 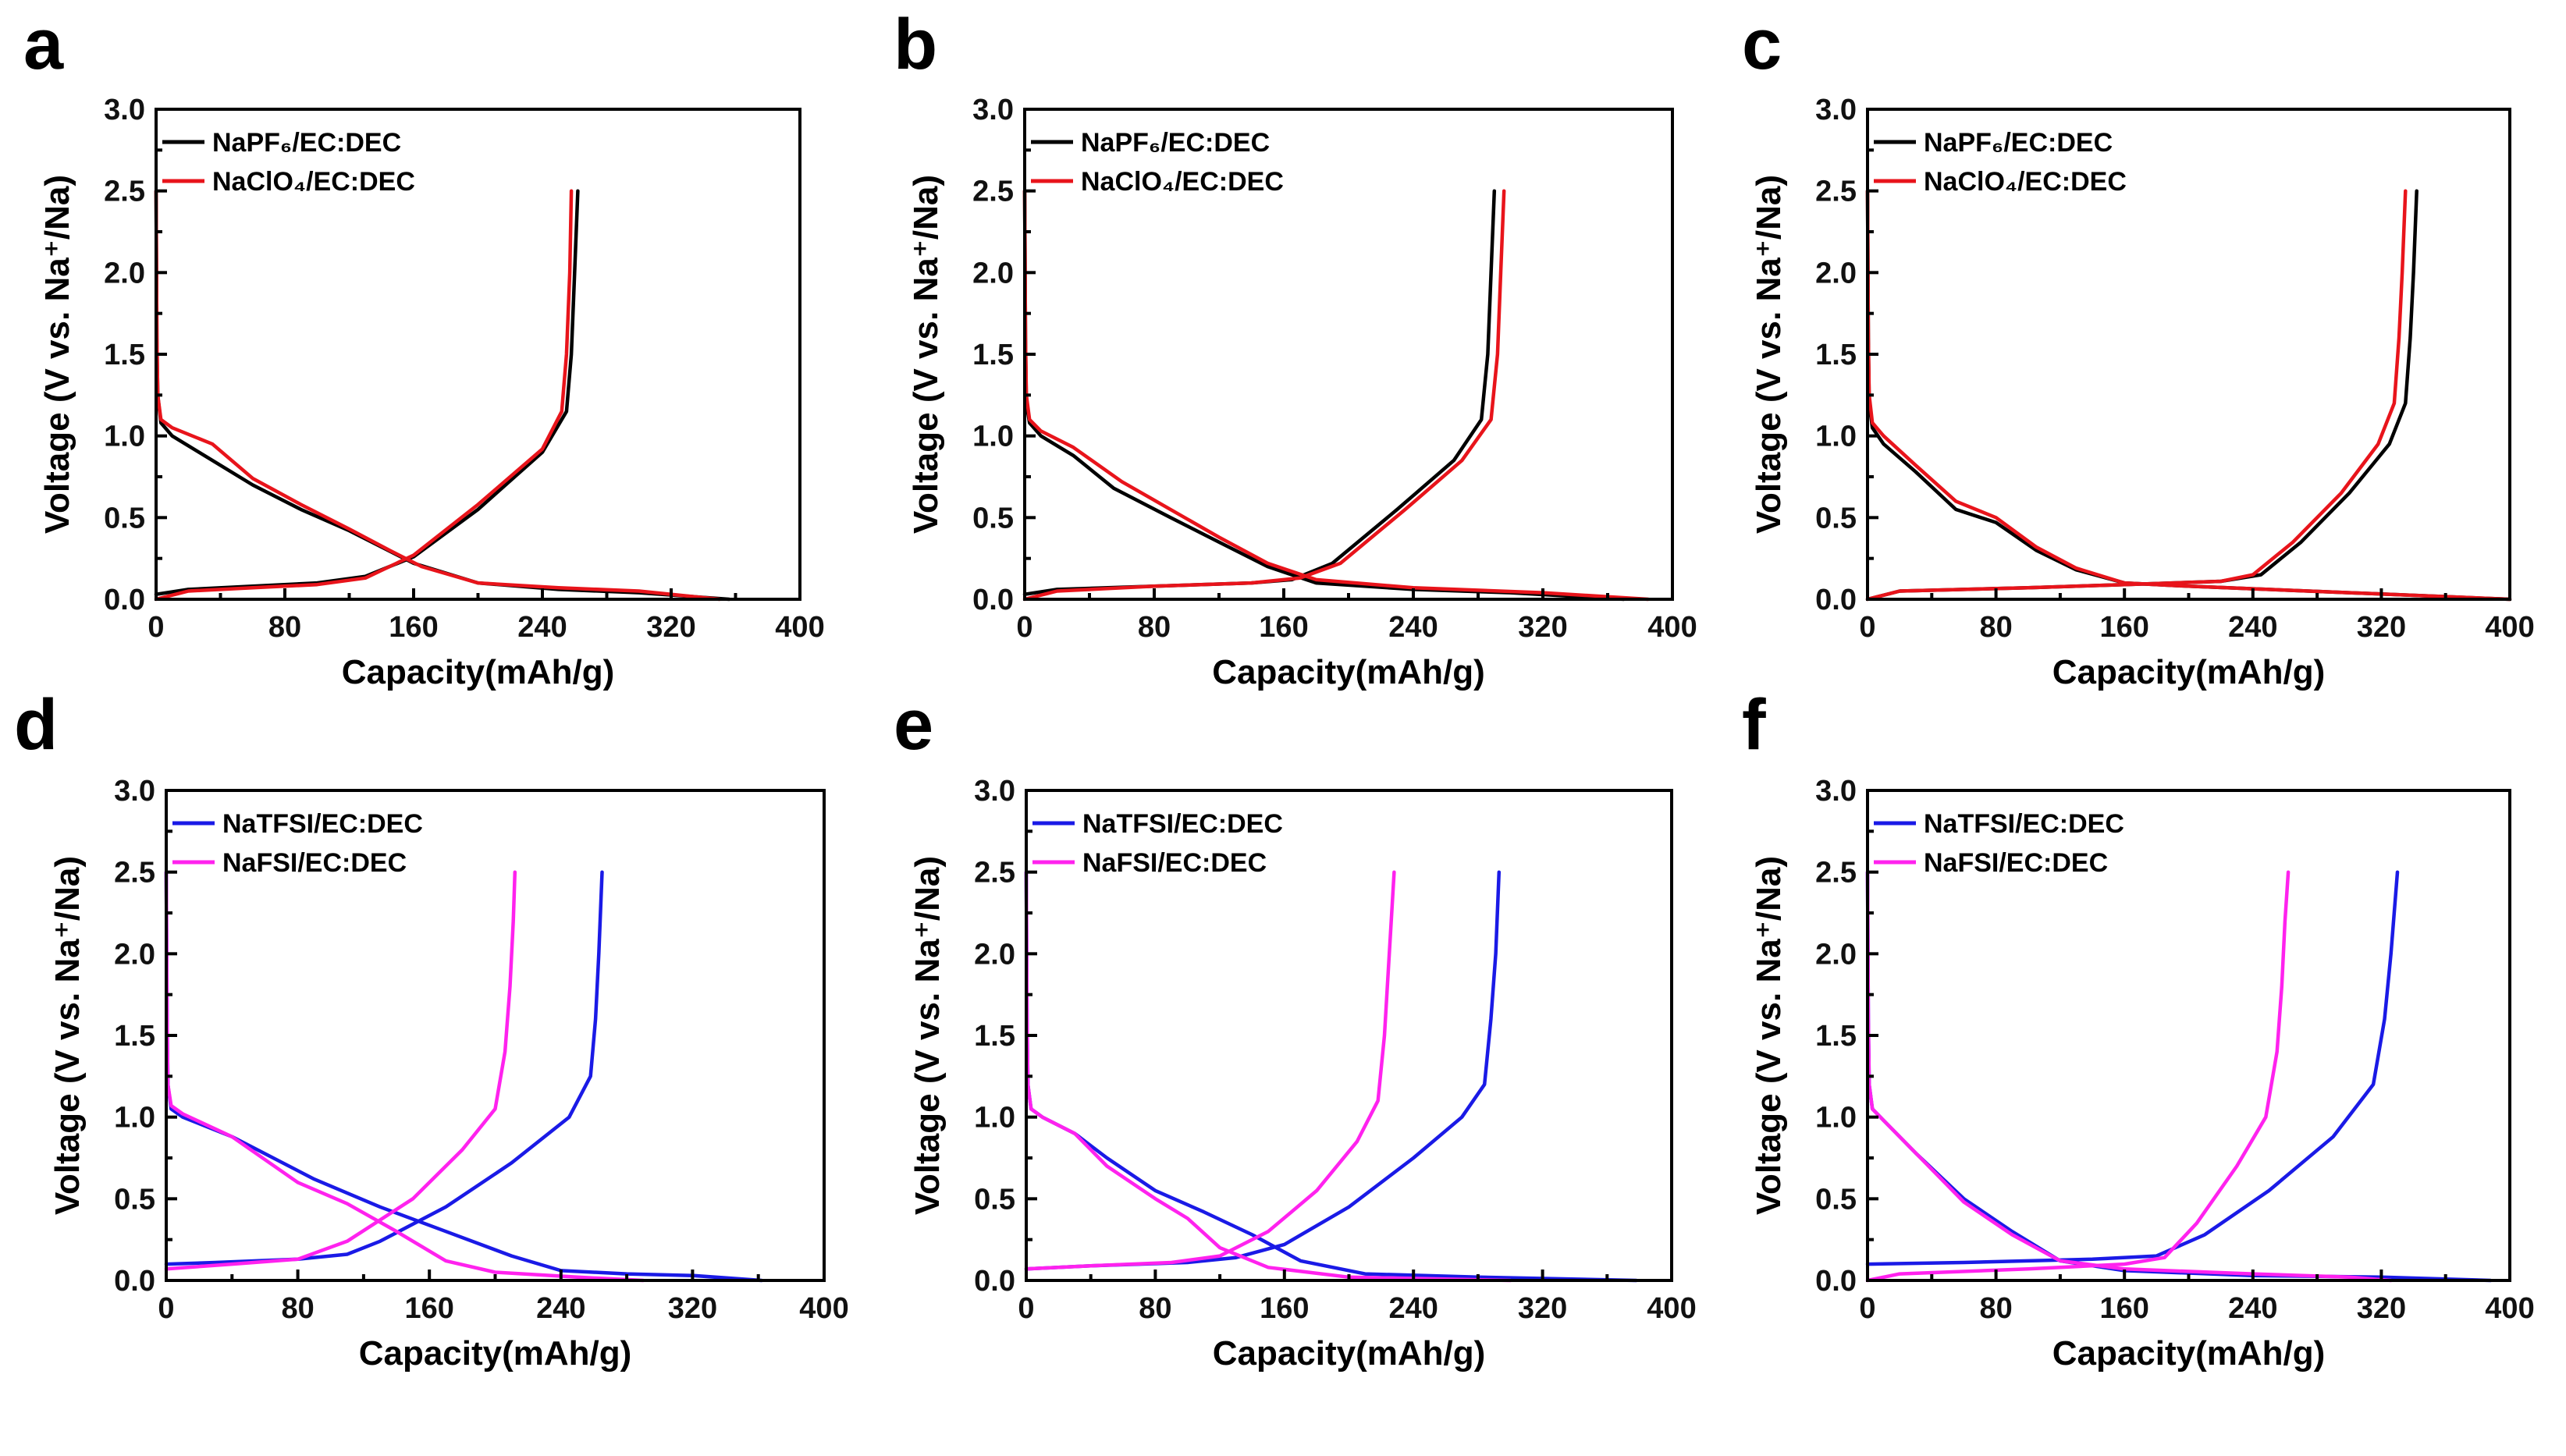 I want to click on y-tick-label-f-5: 2.5, so click(x=1836, y=874).